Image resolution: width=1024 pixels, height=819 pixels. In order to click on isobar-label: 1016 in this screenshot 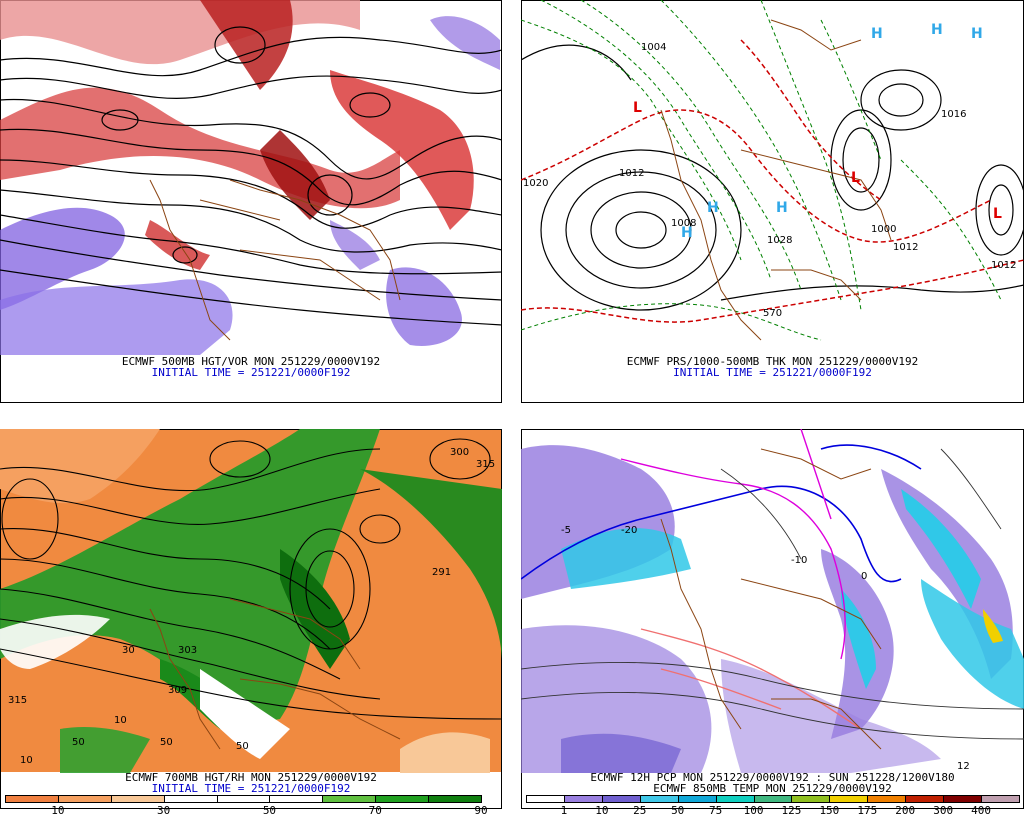, I will do `click(953, 114)`.